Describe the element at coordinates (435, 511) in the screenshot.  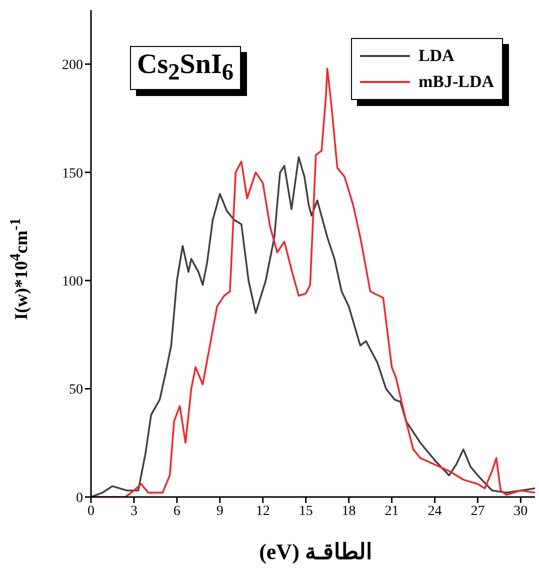
I see `x-tick-label: 24` at that location.